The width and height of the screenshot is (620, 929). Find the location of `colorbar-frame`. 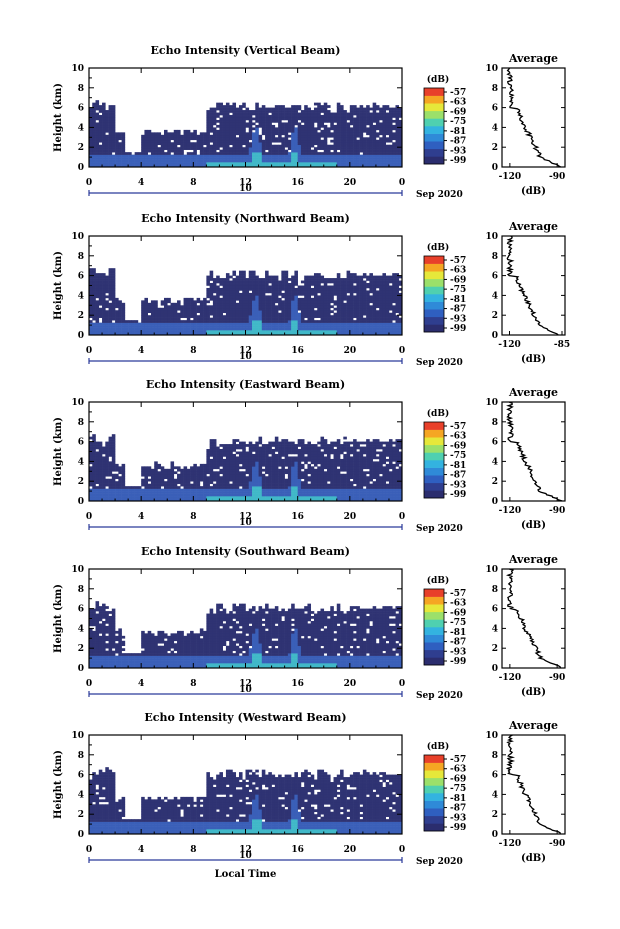

colorbar-frame is located at coordinates (434, 294).